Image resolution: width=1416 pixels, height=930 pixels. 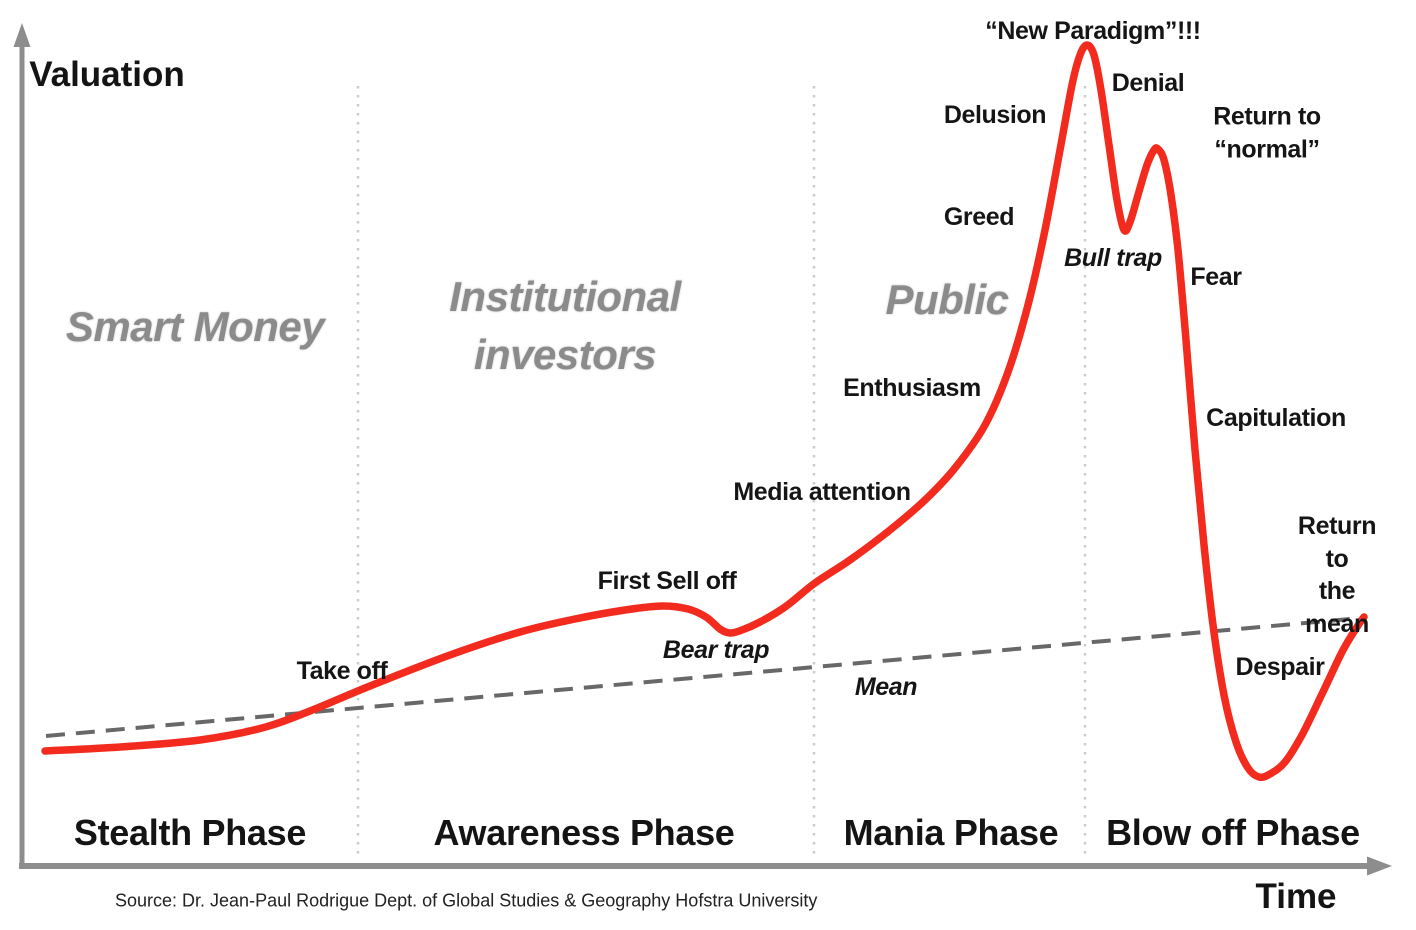 I want to click on annotation-bull-trap: Bull trap, so click(x=1113, y=257).